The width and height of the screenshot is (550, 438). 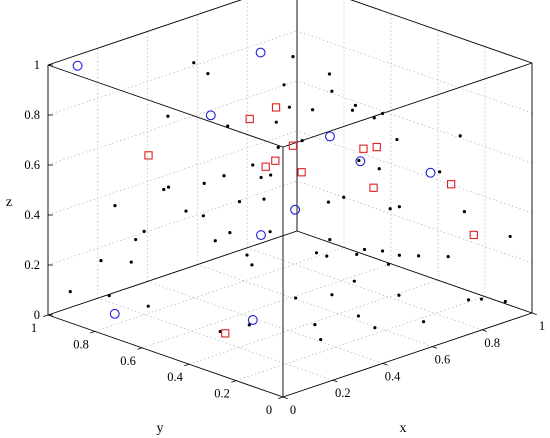 What do you see at coordinates (34, 328) in the screenshot?
I see `y-tick-label: 1` at bounding box center [34, 328].